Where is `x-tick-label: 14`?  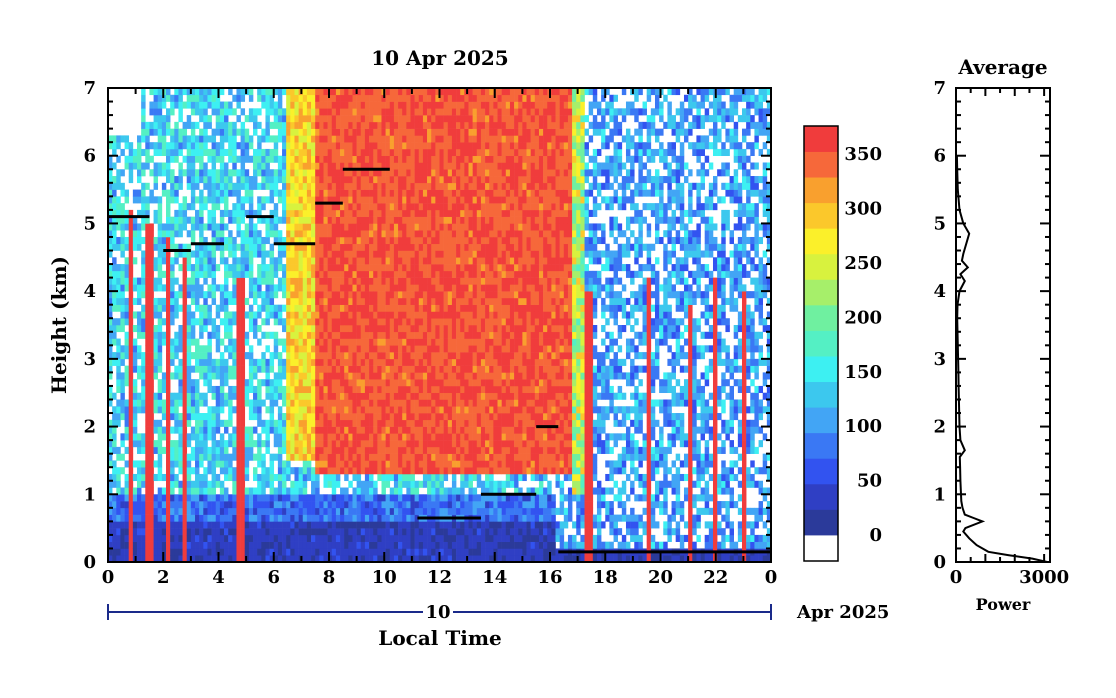
x-tick-label: 14 is located at coordinates (494, 577).